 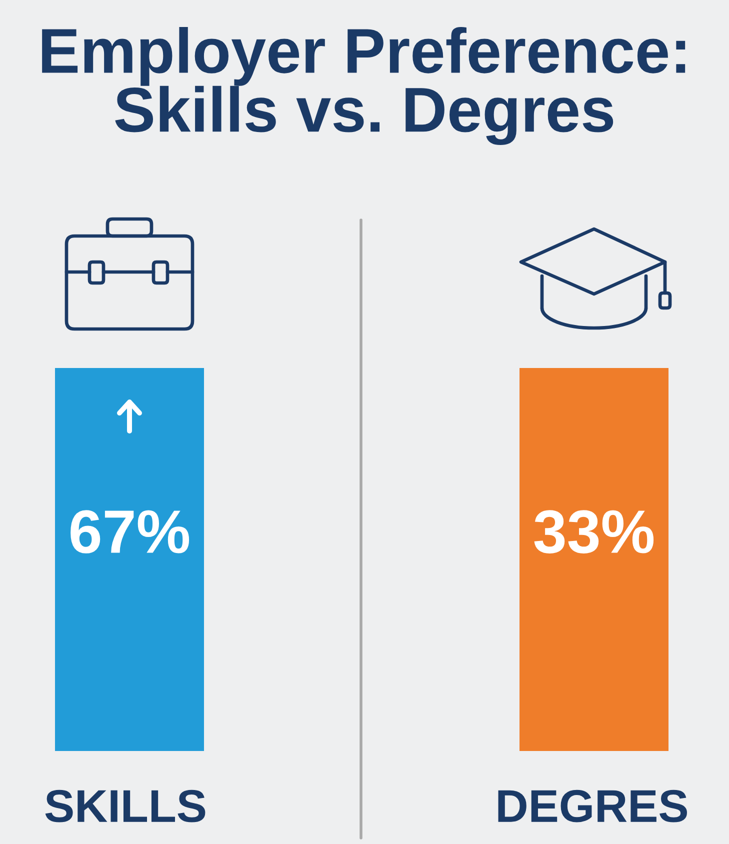 I want to click on category-label: DEGRES, so click(x=592, y=806).